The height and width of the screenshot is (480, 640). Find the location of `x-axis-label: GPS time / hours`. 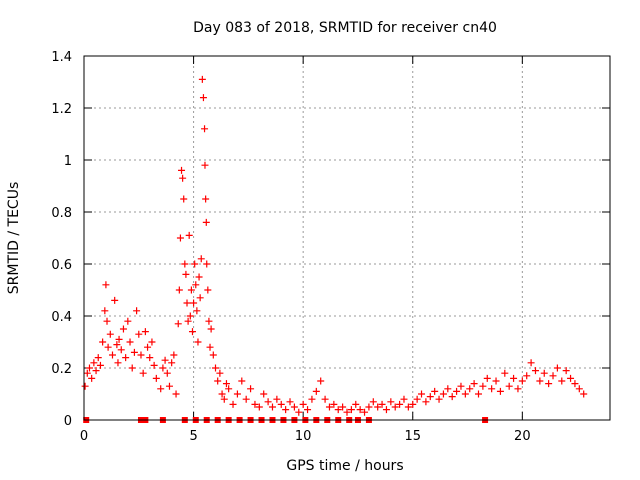

x-axis-label: GPS time / hours is located at coordinates (344, 466).